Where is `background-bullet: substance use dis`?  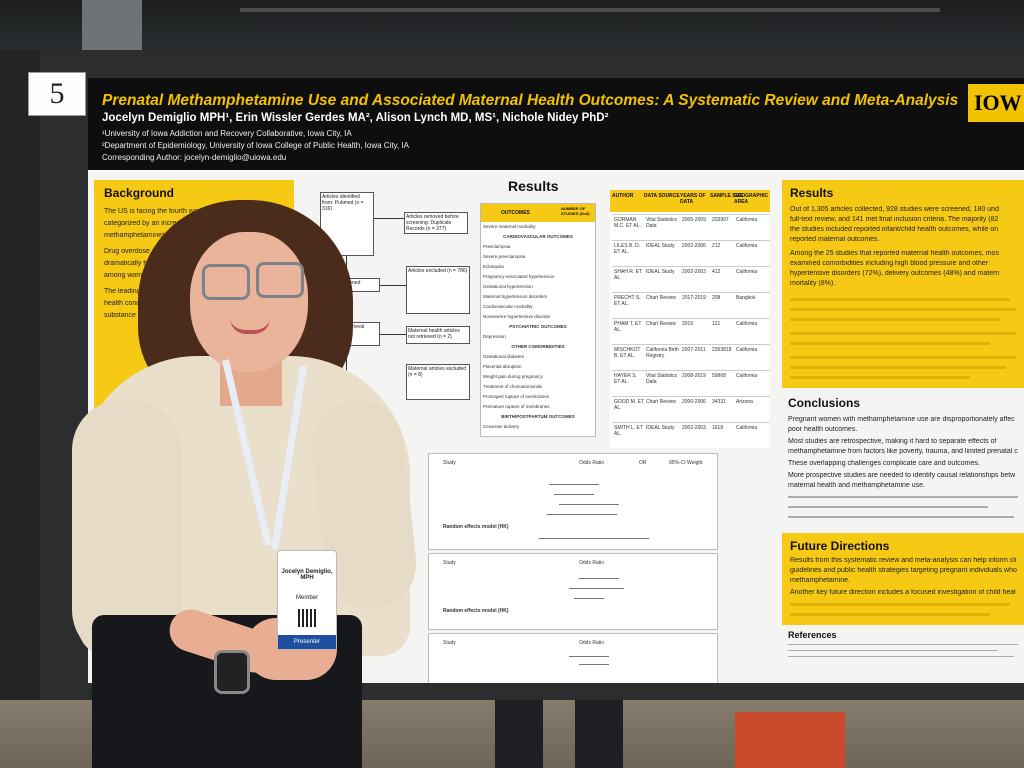 background-bullet: substance use dis is located at coordinates (132, 315).